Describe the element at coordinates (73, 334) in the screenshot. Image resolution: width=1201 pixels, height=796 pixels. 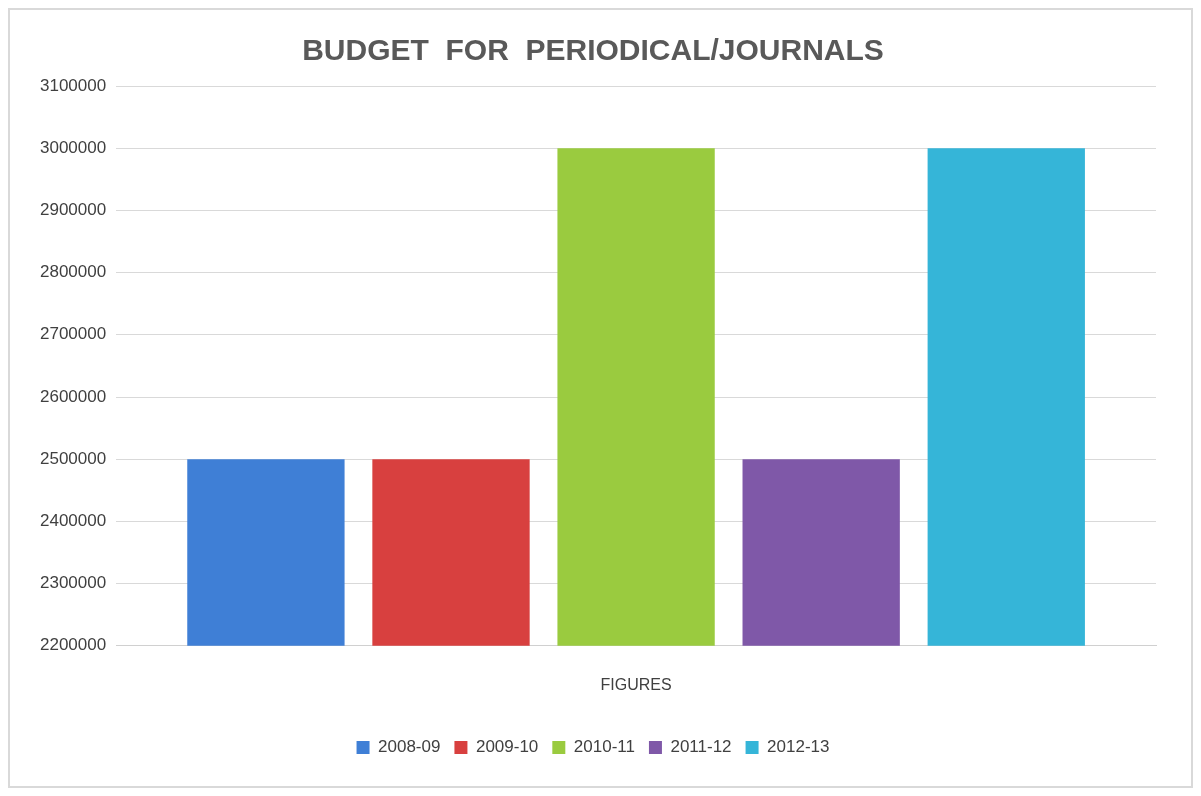
I see `y-tick-label: 2700000` at that location.